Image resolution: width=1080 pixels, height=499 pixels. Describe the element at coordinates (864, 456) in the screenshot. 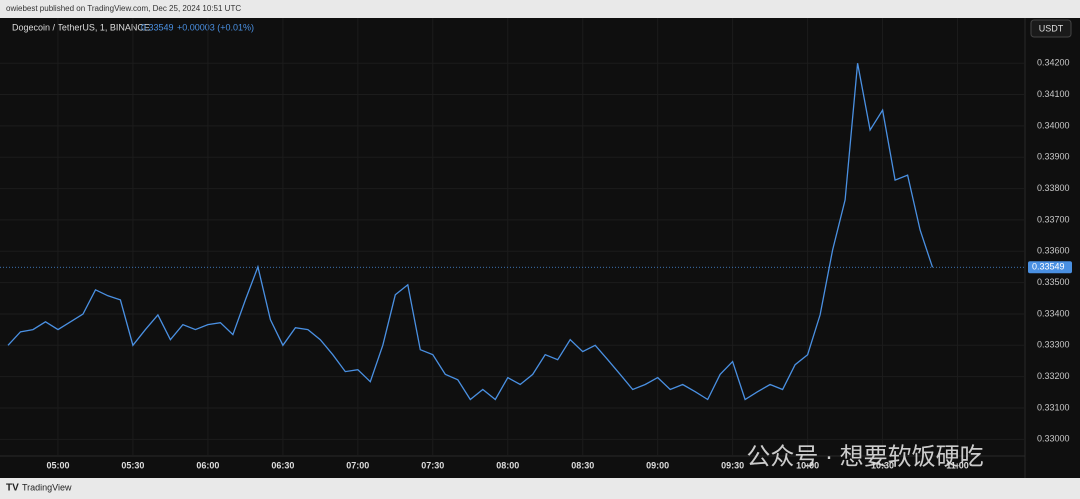

I see `watermark: 公众号 · 想要软饭硬吃` at that location.